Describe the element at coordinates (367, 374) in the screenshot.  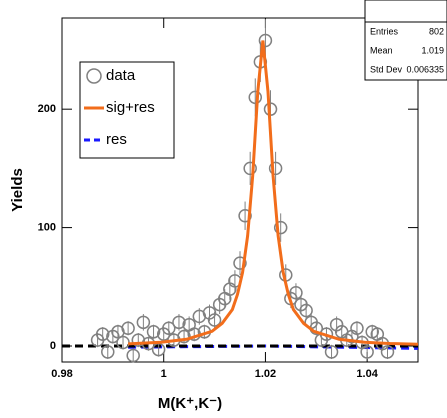
I see `x-tick-label: 1.04` at that location.